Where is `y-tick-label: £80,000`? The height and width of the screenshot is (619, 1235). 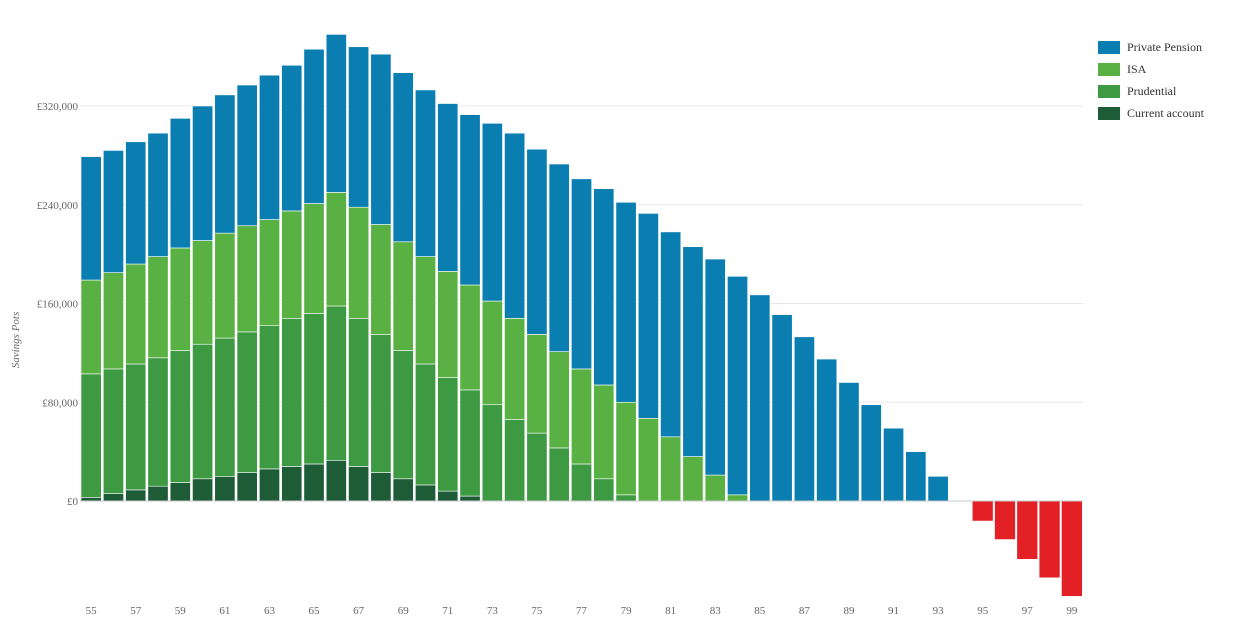
y-tick-label: £80,000 is located at coordinates (60, 403).